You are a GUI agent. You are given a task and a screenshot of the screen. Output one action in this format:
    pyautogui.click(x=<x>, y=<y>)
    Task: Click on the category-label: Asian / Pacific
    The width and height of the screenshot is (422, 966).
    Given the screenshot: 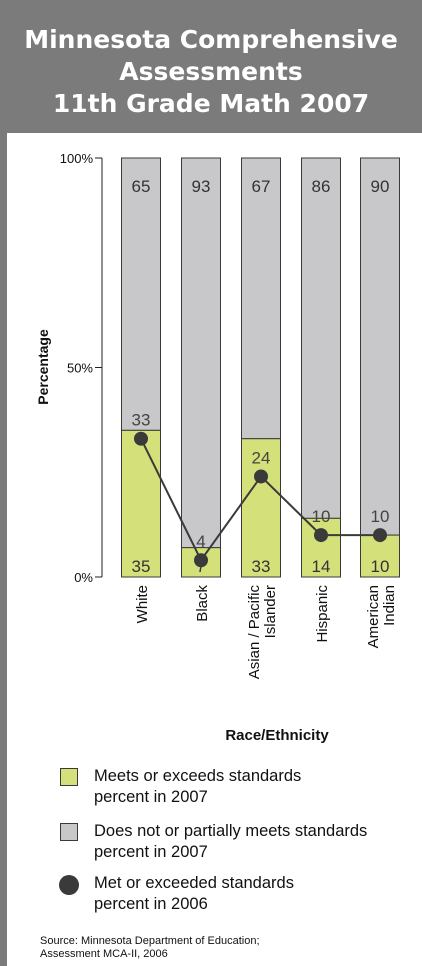 What is the action you would take?
    pyautogui.click(x=254, y=632)
    